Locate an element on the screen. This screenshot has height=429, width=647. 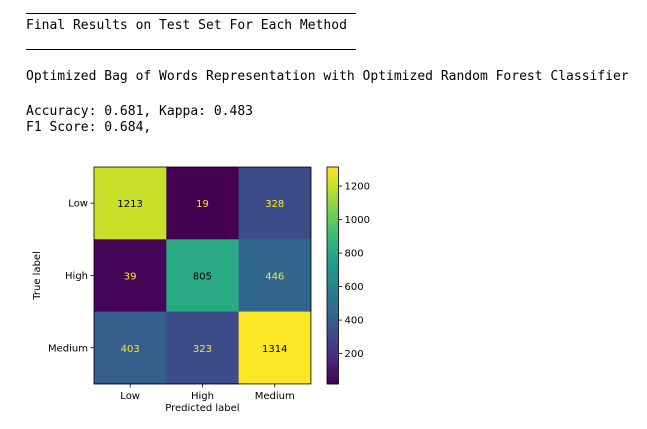
colorbar-tick-label: 400 is located at coordinates (354, 321).